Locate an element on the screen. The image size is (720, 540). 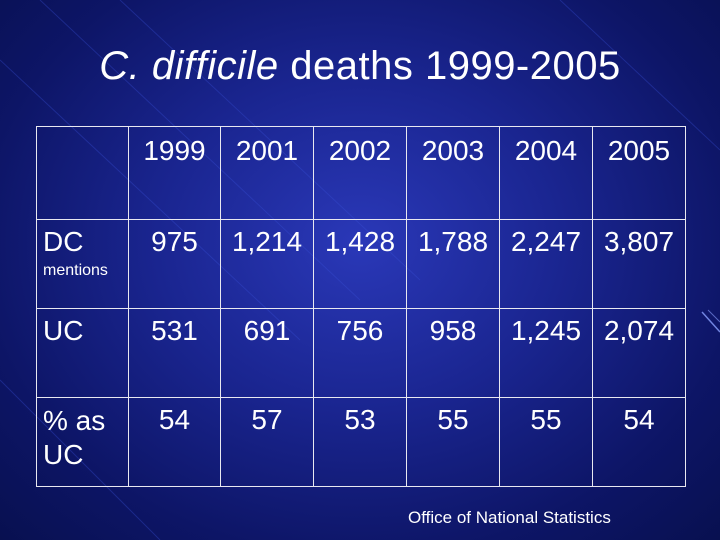
row-label-text: DC is located at coordinates (63, 241).